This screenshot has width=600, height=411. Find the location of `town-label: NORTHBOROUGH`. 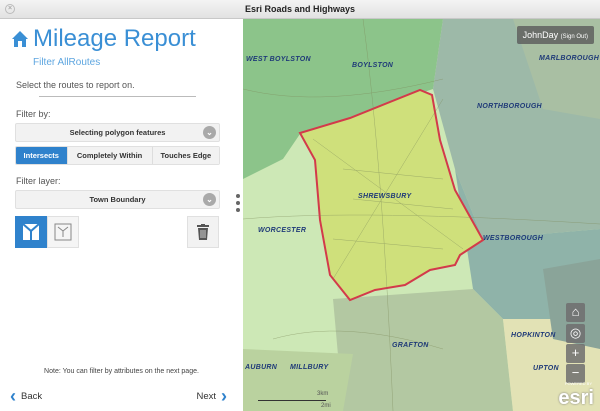

town-label: NORTHBOROUGH is located at coordinates (509, 106).